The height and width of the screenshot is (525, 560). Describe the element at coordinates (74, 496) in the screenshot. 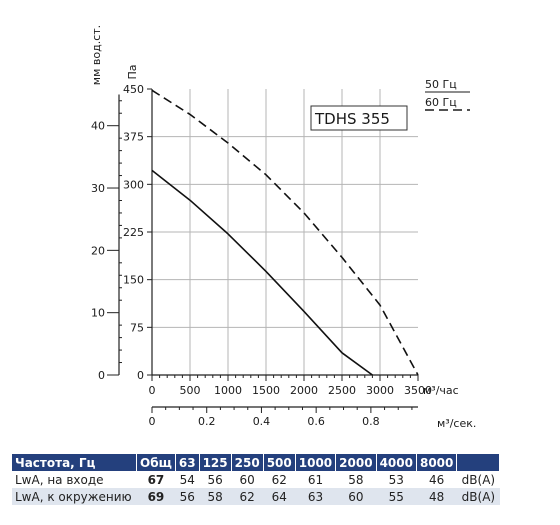

I see `row-label: LwA, к окружению` at that location.